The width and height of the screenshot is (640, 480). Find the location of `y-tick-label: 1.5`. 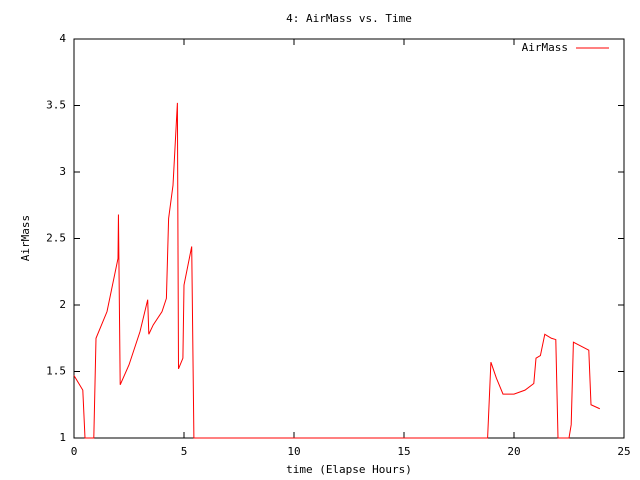

y-tick-label: 1.5 is located at coordinates (56, 371).